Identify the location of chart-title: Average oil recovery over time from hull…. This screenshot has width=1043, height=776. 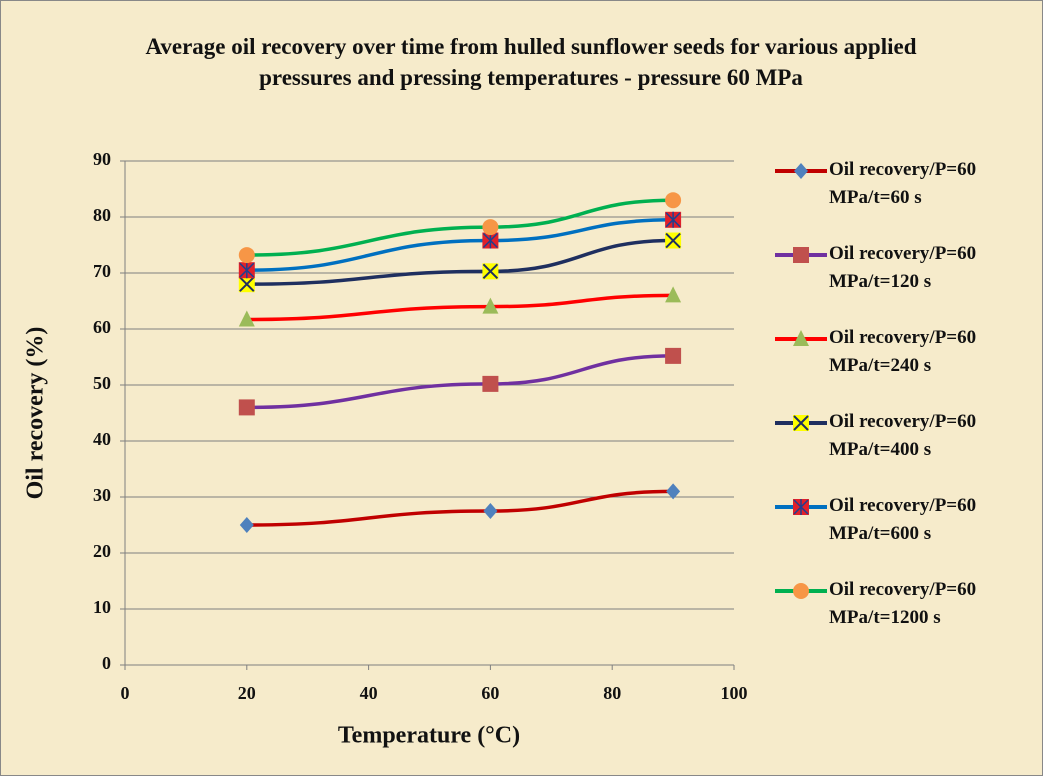
(531, 62).